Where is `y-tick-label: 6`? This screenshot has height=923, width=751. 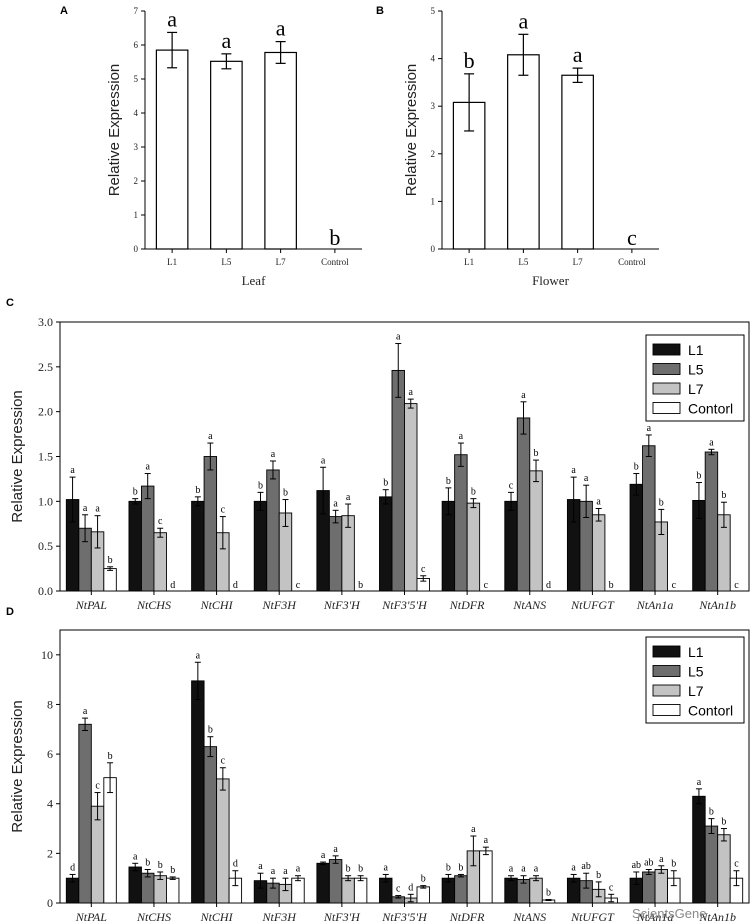
y-tick-label: 6 is located at coordinates (50, 754).